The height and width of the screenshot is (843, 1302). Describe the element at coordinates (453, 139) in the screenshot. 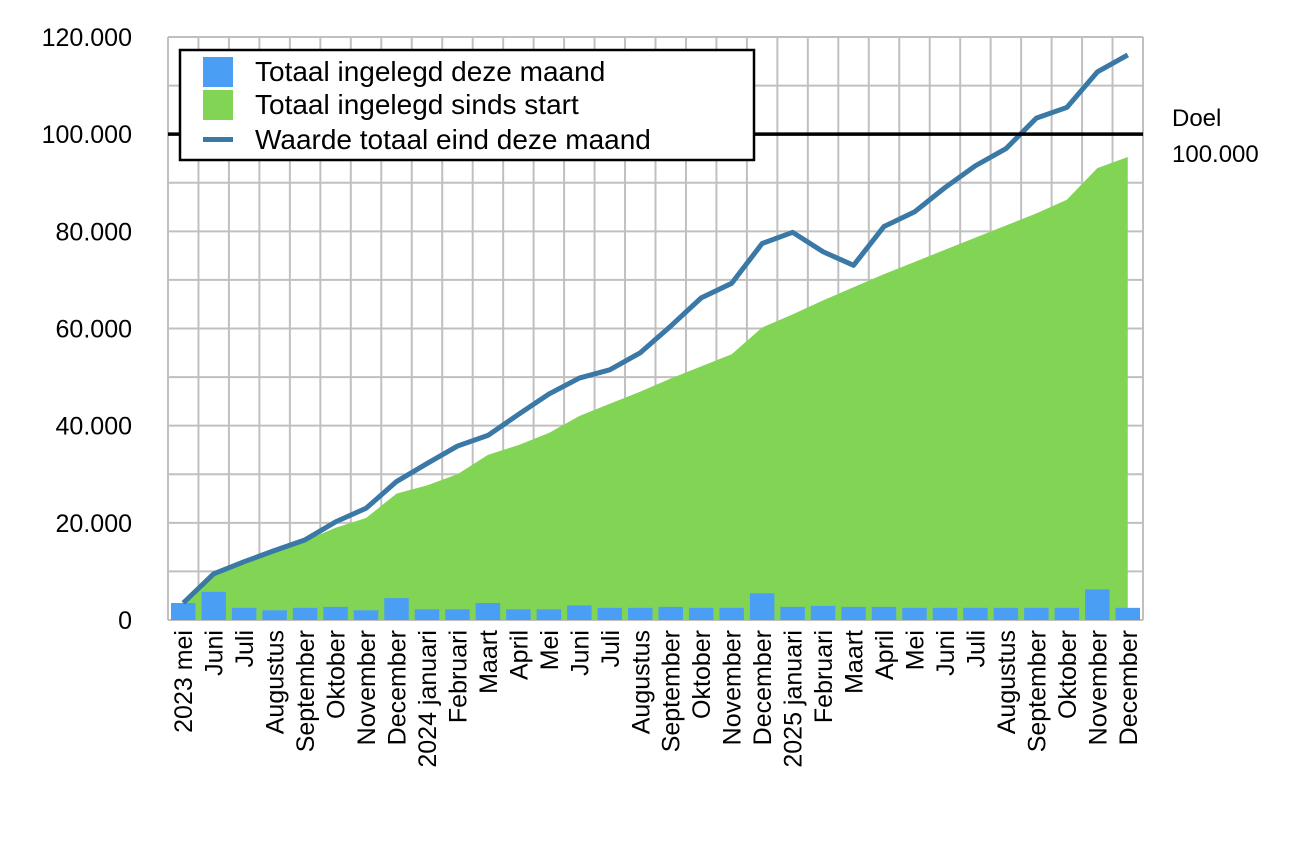

I see `legend-label-line: Waarde totaal eind deze maand` at that location.